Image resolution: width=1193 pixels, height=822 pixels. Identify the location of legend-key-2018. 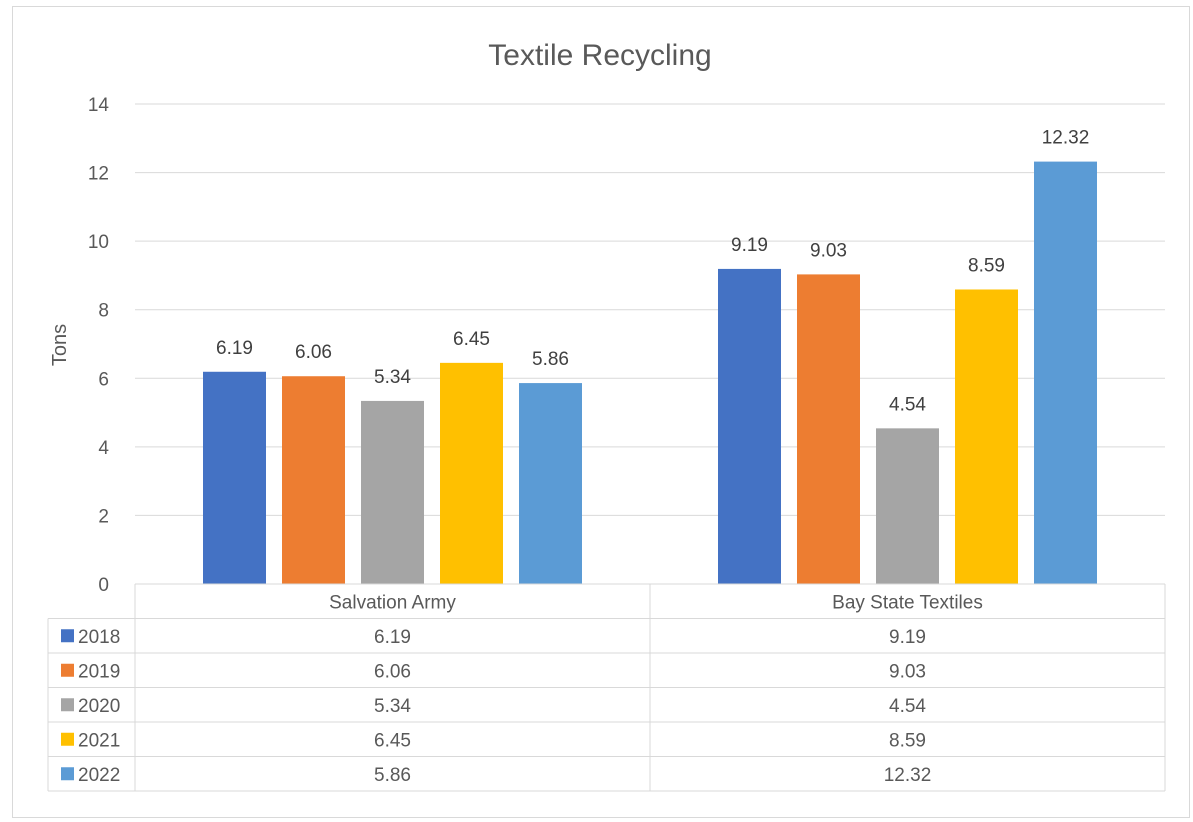
(67, 636).